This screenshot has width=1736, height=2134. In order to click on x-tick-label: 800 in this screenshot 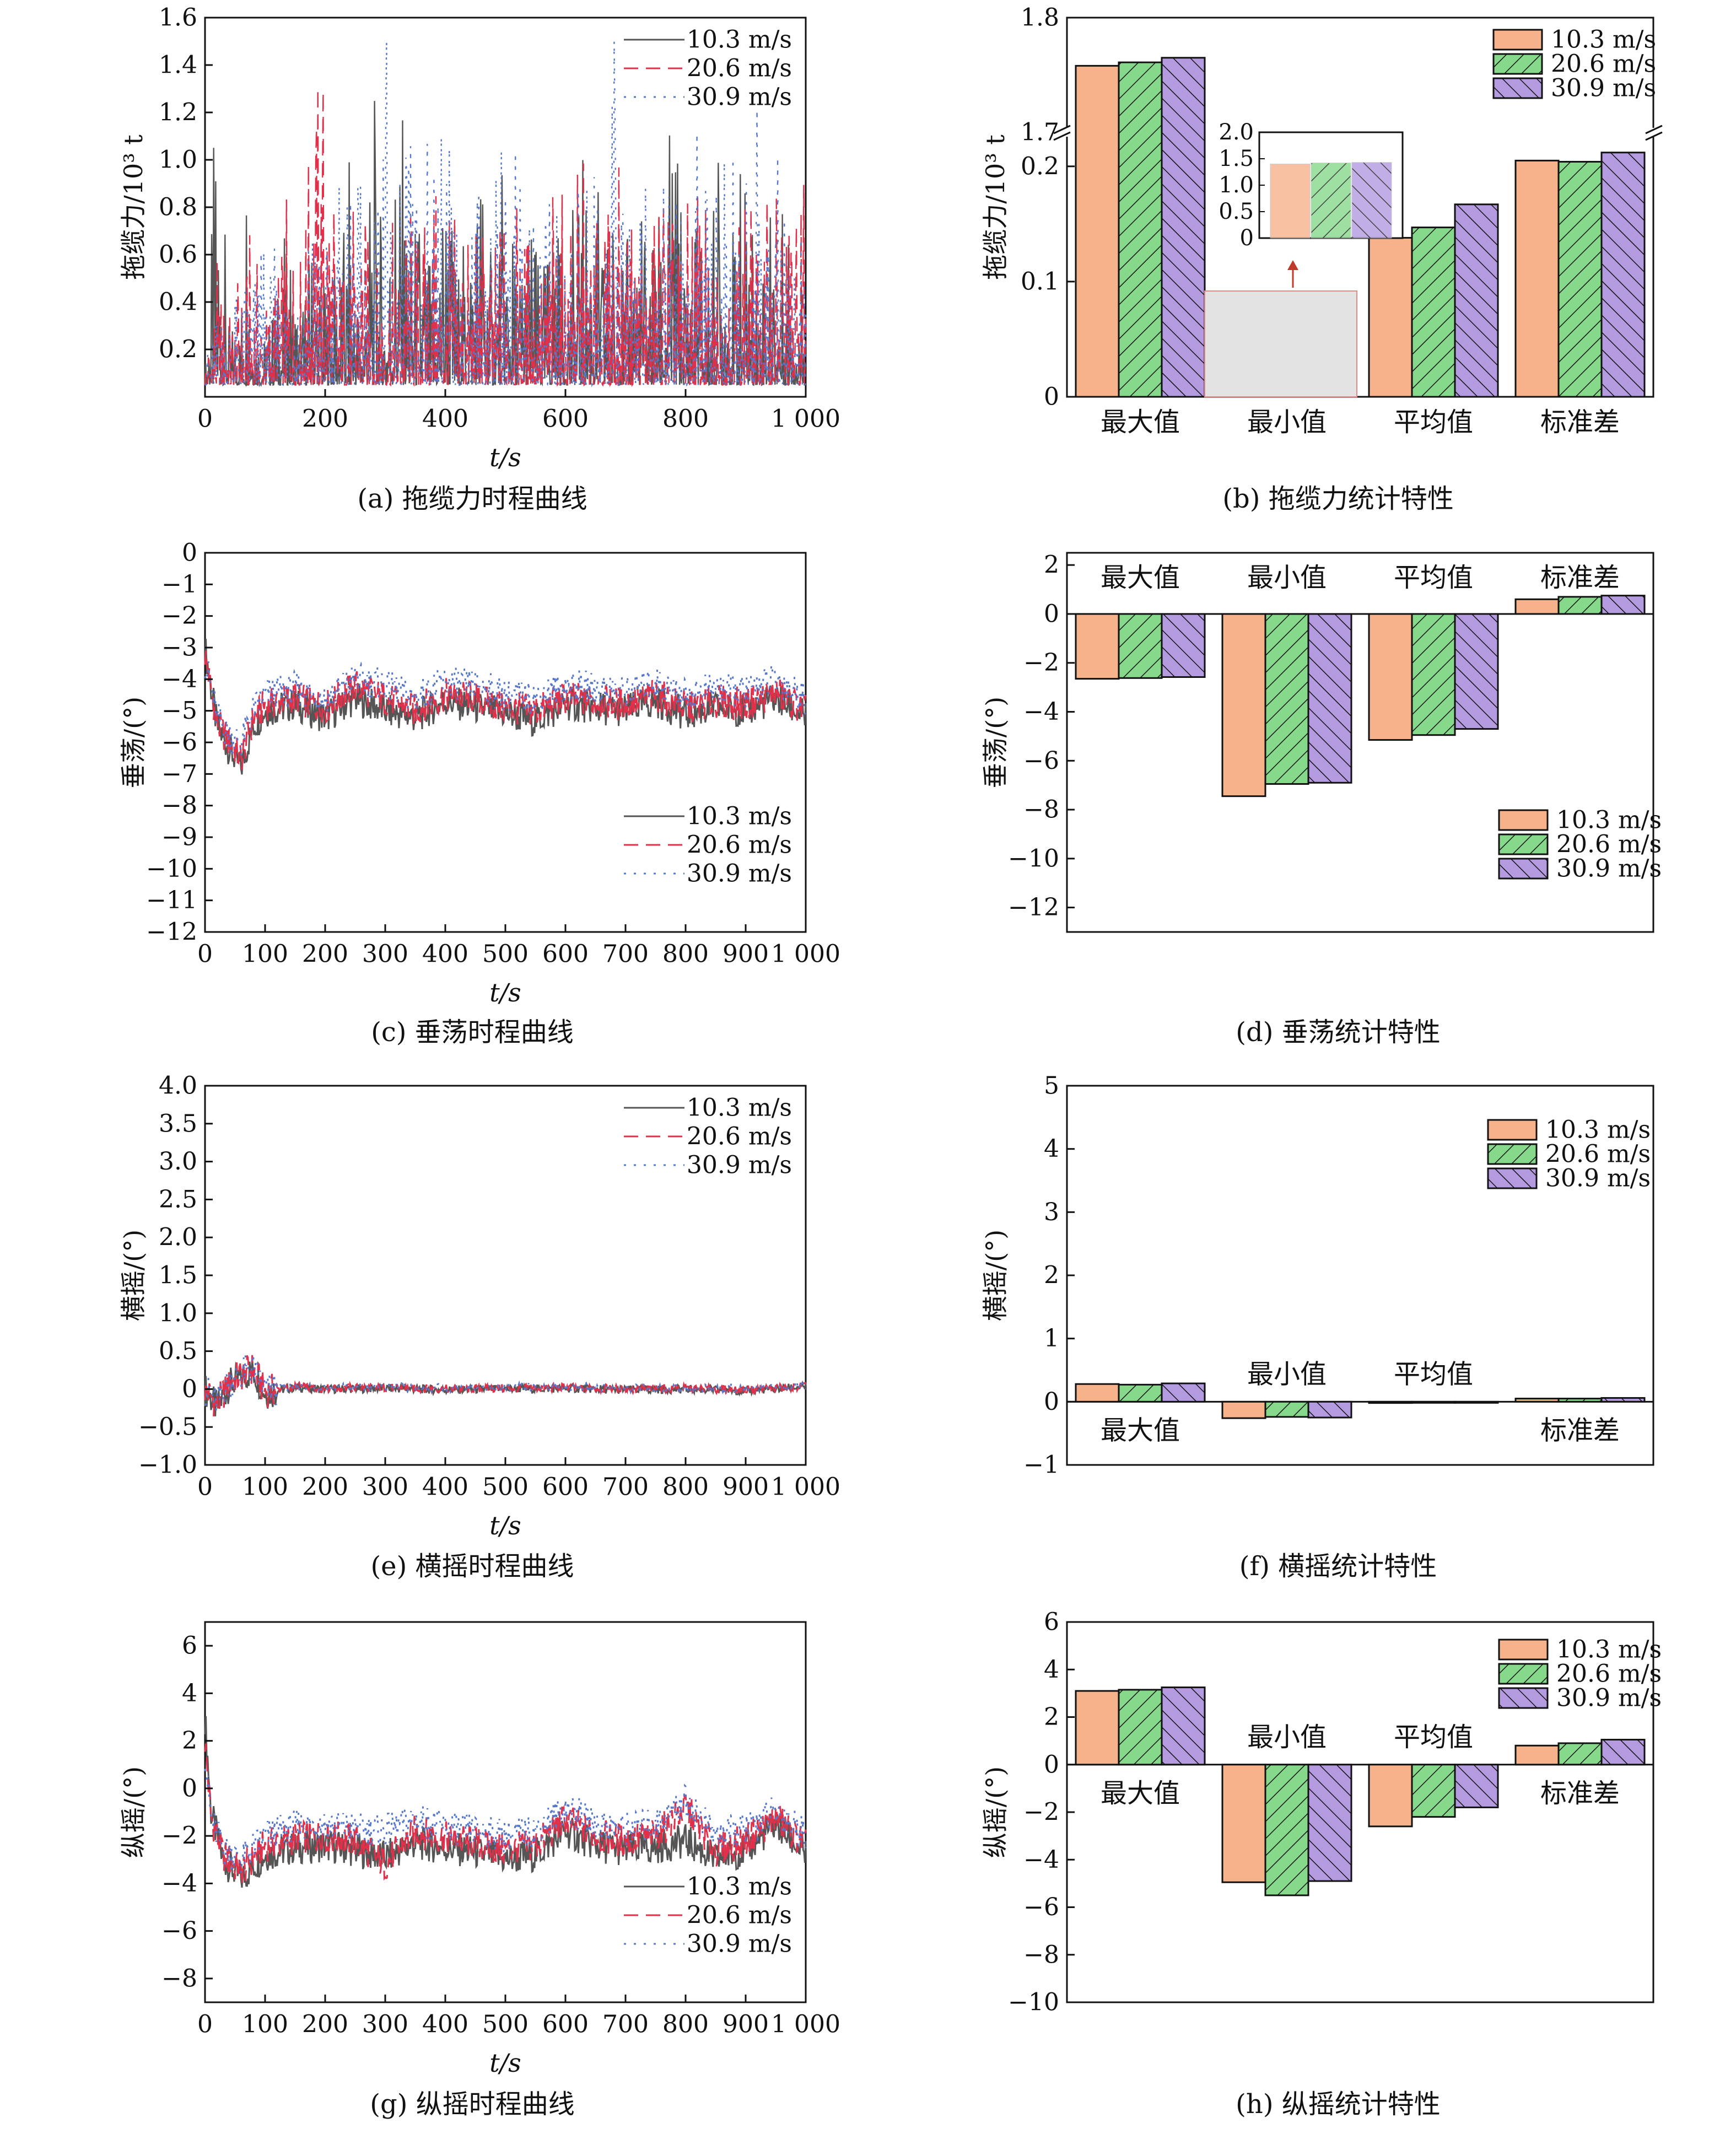, I will do `click(685, 954)`.